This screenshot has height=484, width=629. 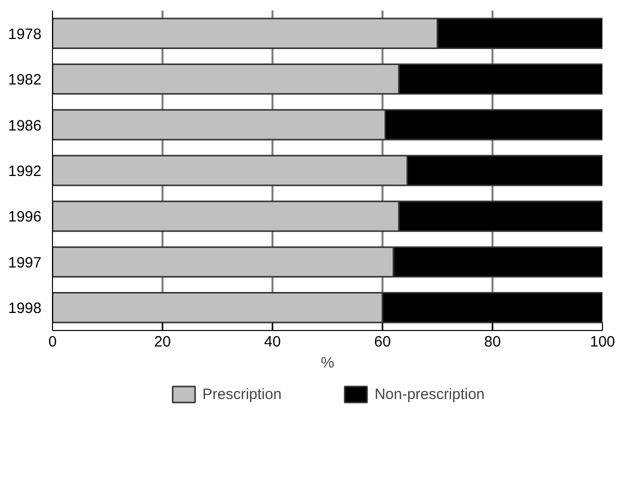 I want to click on legend-label: Prescription, so click(x=242, y=394).